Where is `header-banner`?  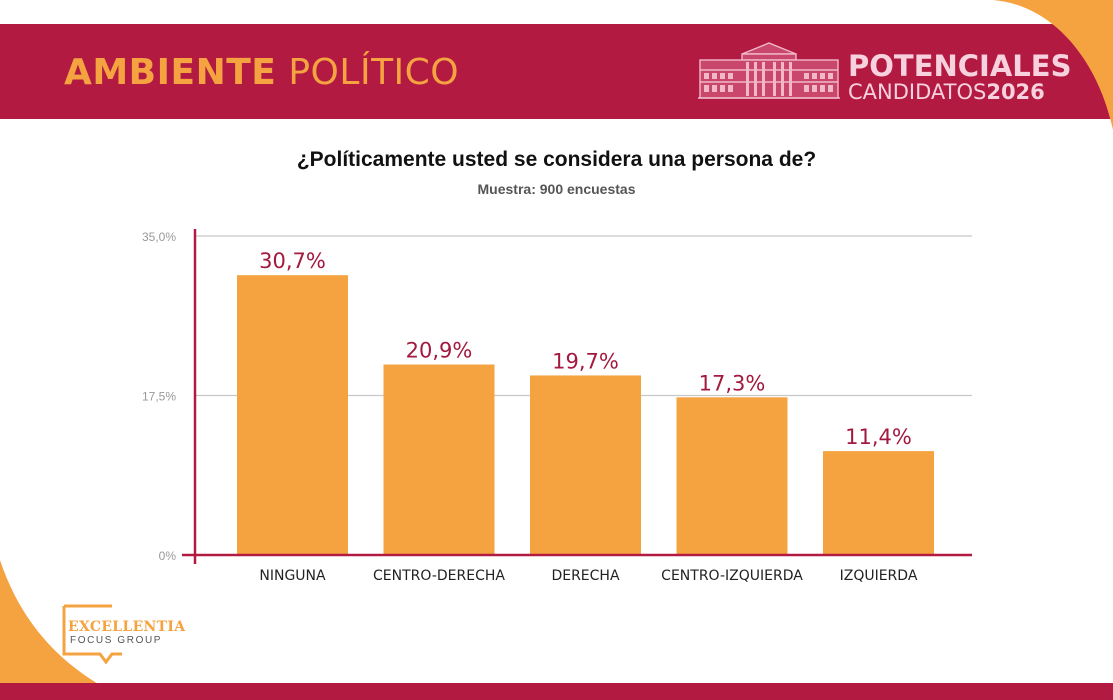
header-banner is located at coordinates (556, 71).